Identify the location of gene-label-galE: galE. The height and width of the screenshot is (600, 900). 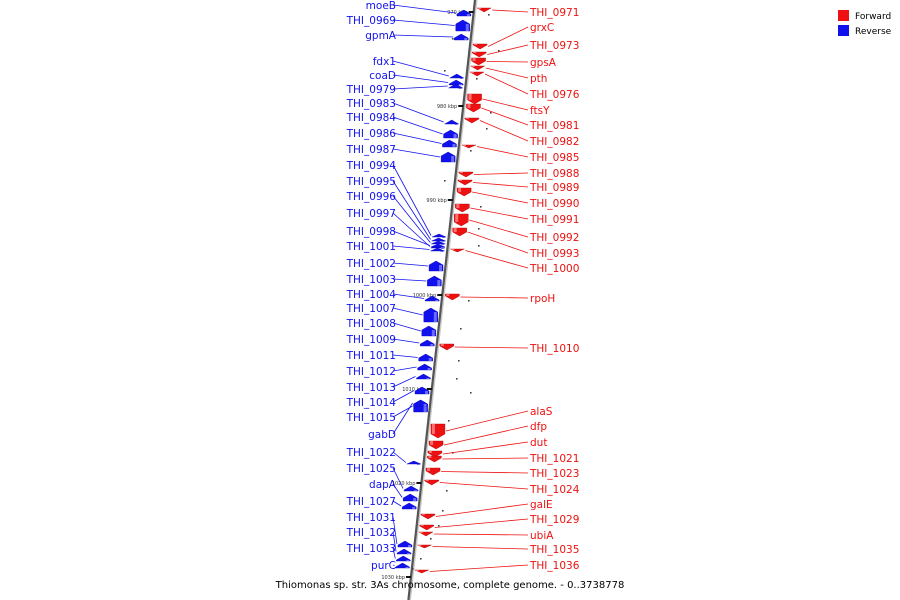
(541, 505).